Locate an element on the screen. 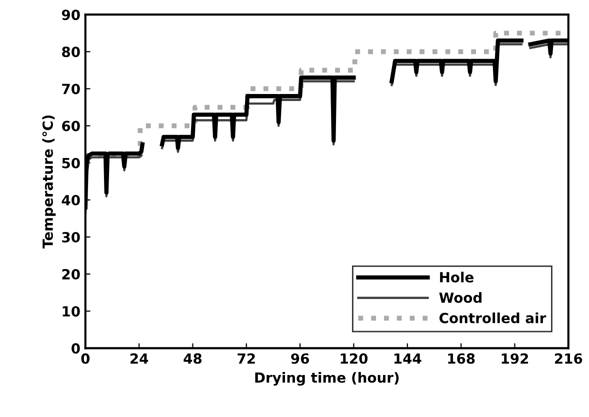  x-axis-title: Drying time (hour) is located at coordinates (327, 379).